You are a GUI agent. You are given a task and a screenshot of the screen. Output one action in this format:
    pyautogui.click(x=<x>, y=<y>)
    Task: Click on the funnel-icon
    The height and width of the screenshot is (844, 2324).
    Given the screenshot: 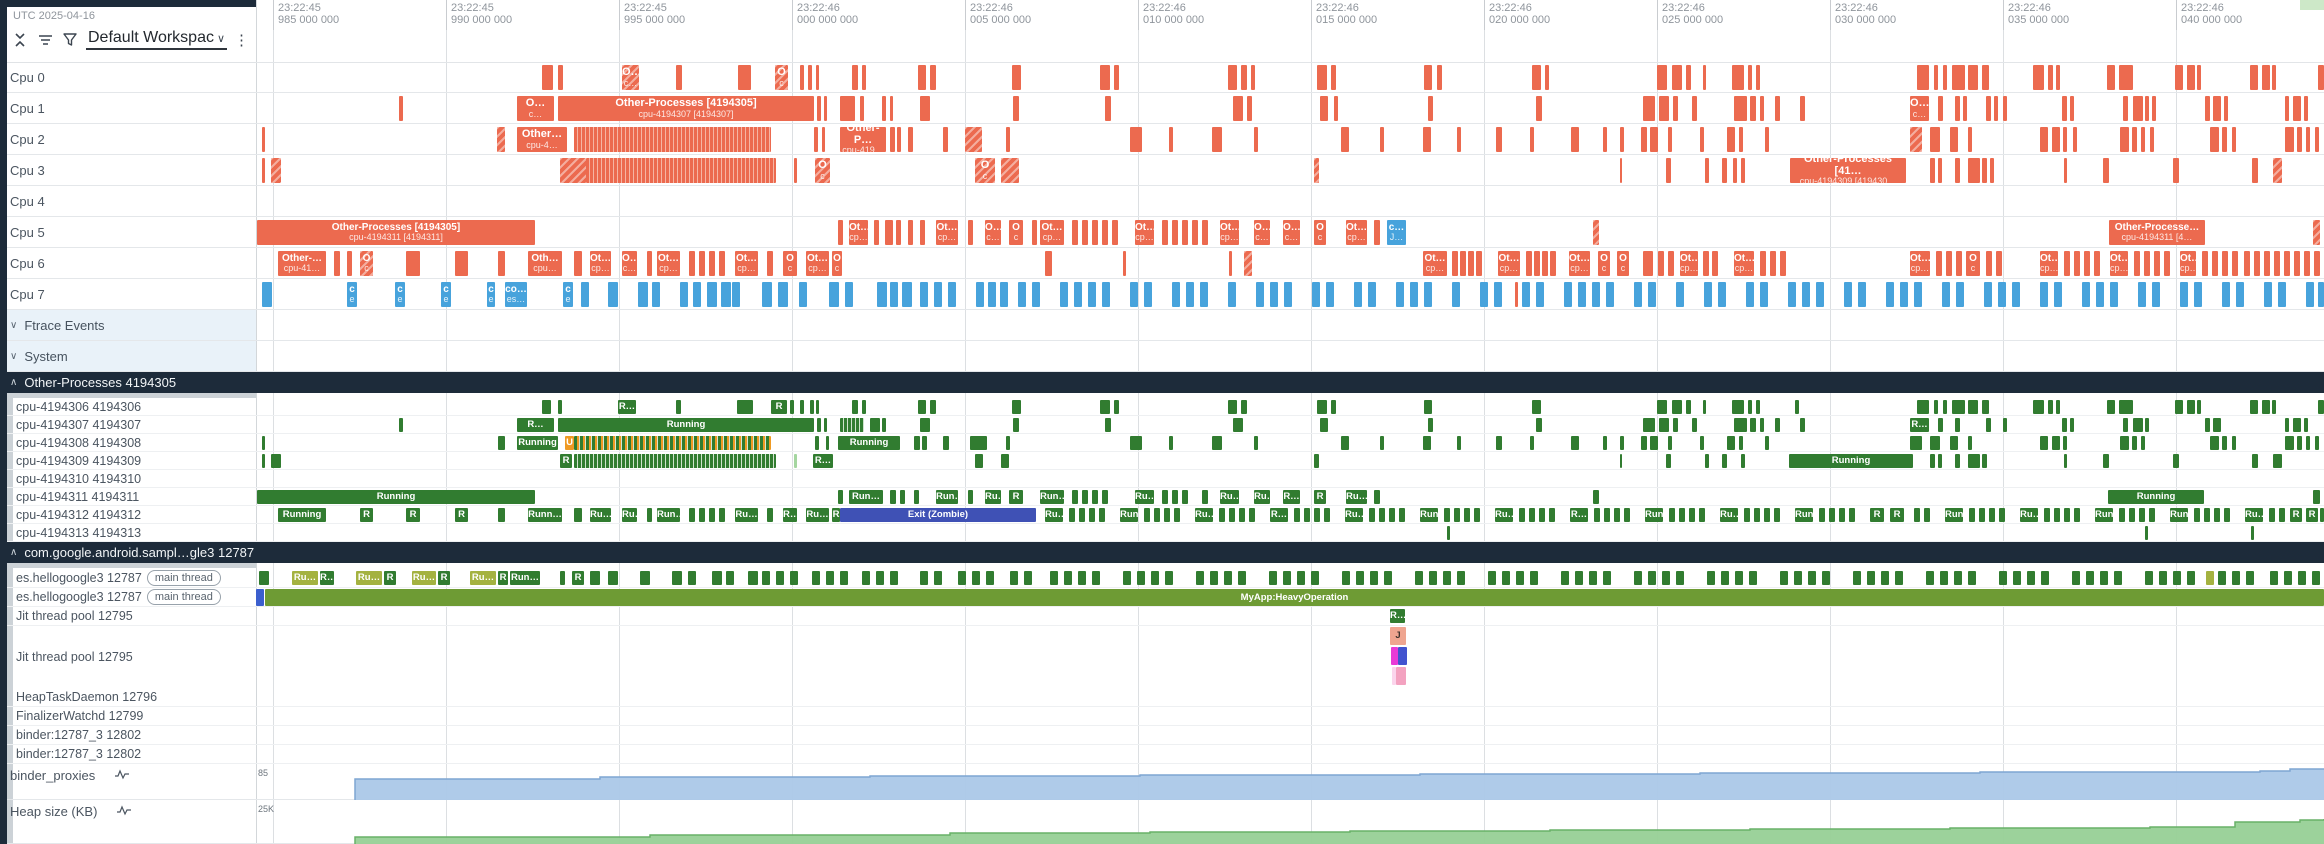 What is the action you would take?
    pyautogui.click(x=70, y=40)
    